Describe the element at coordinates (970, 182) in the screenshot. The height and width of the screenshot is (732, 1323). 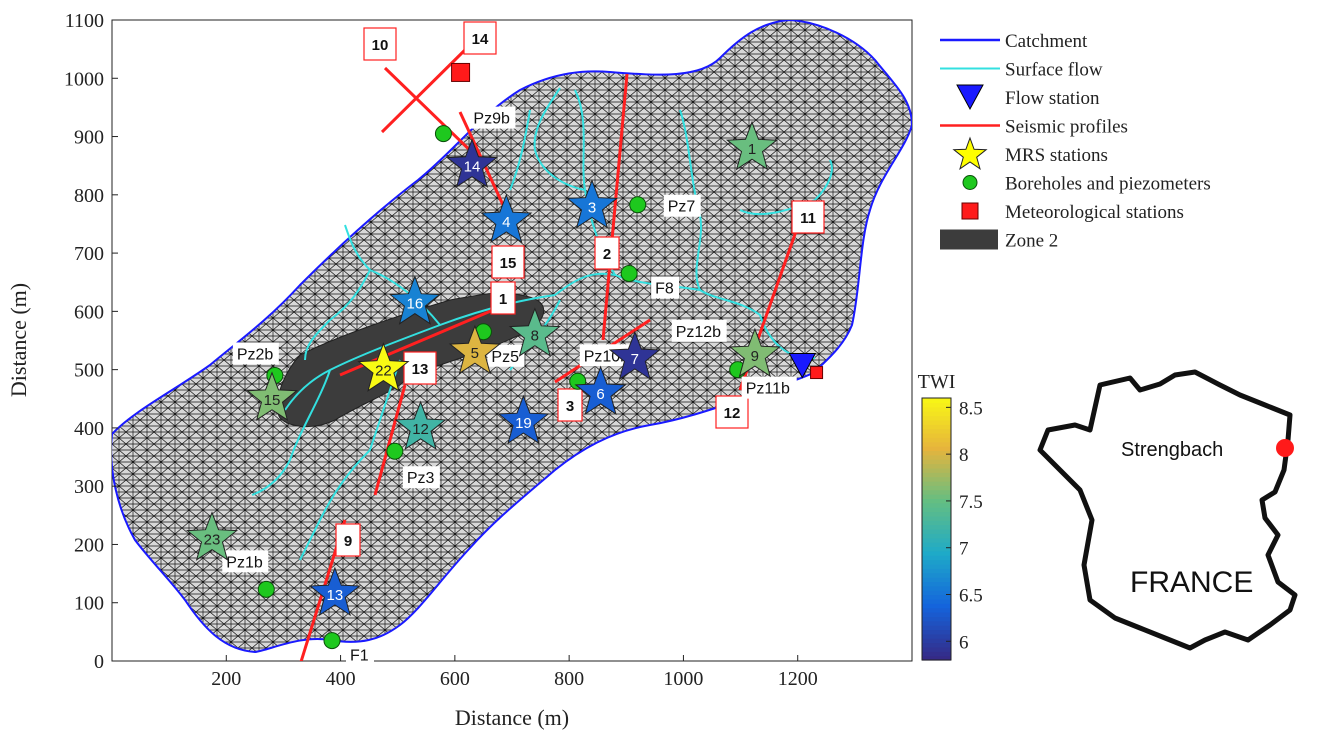
I see `legend-circle` at that location.